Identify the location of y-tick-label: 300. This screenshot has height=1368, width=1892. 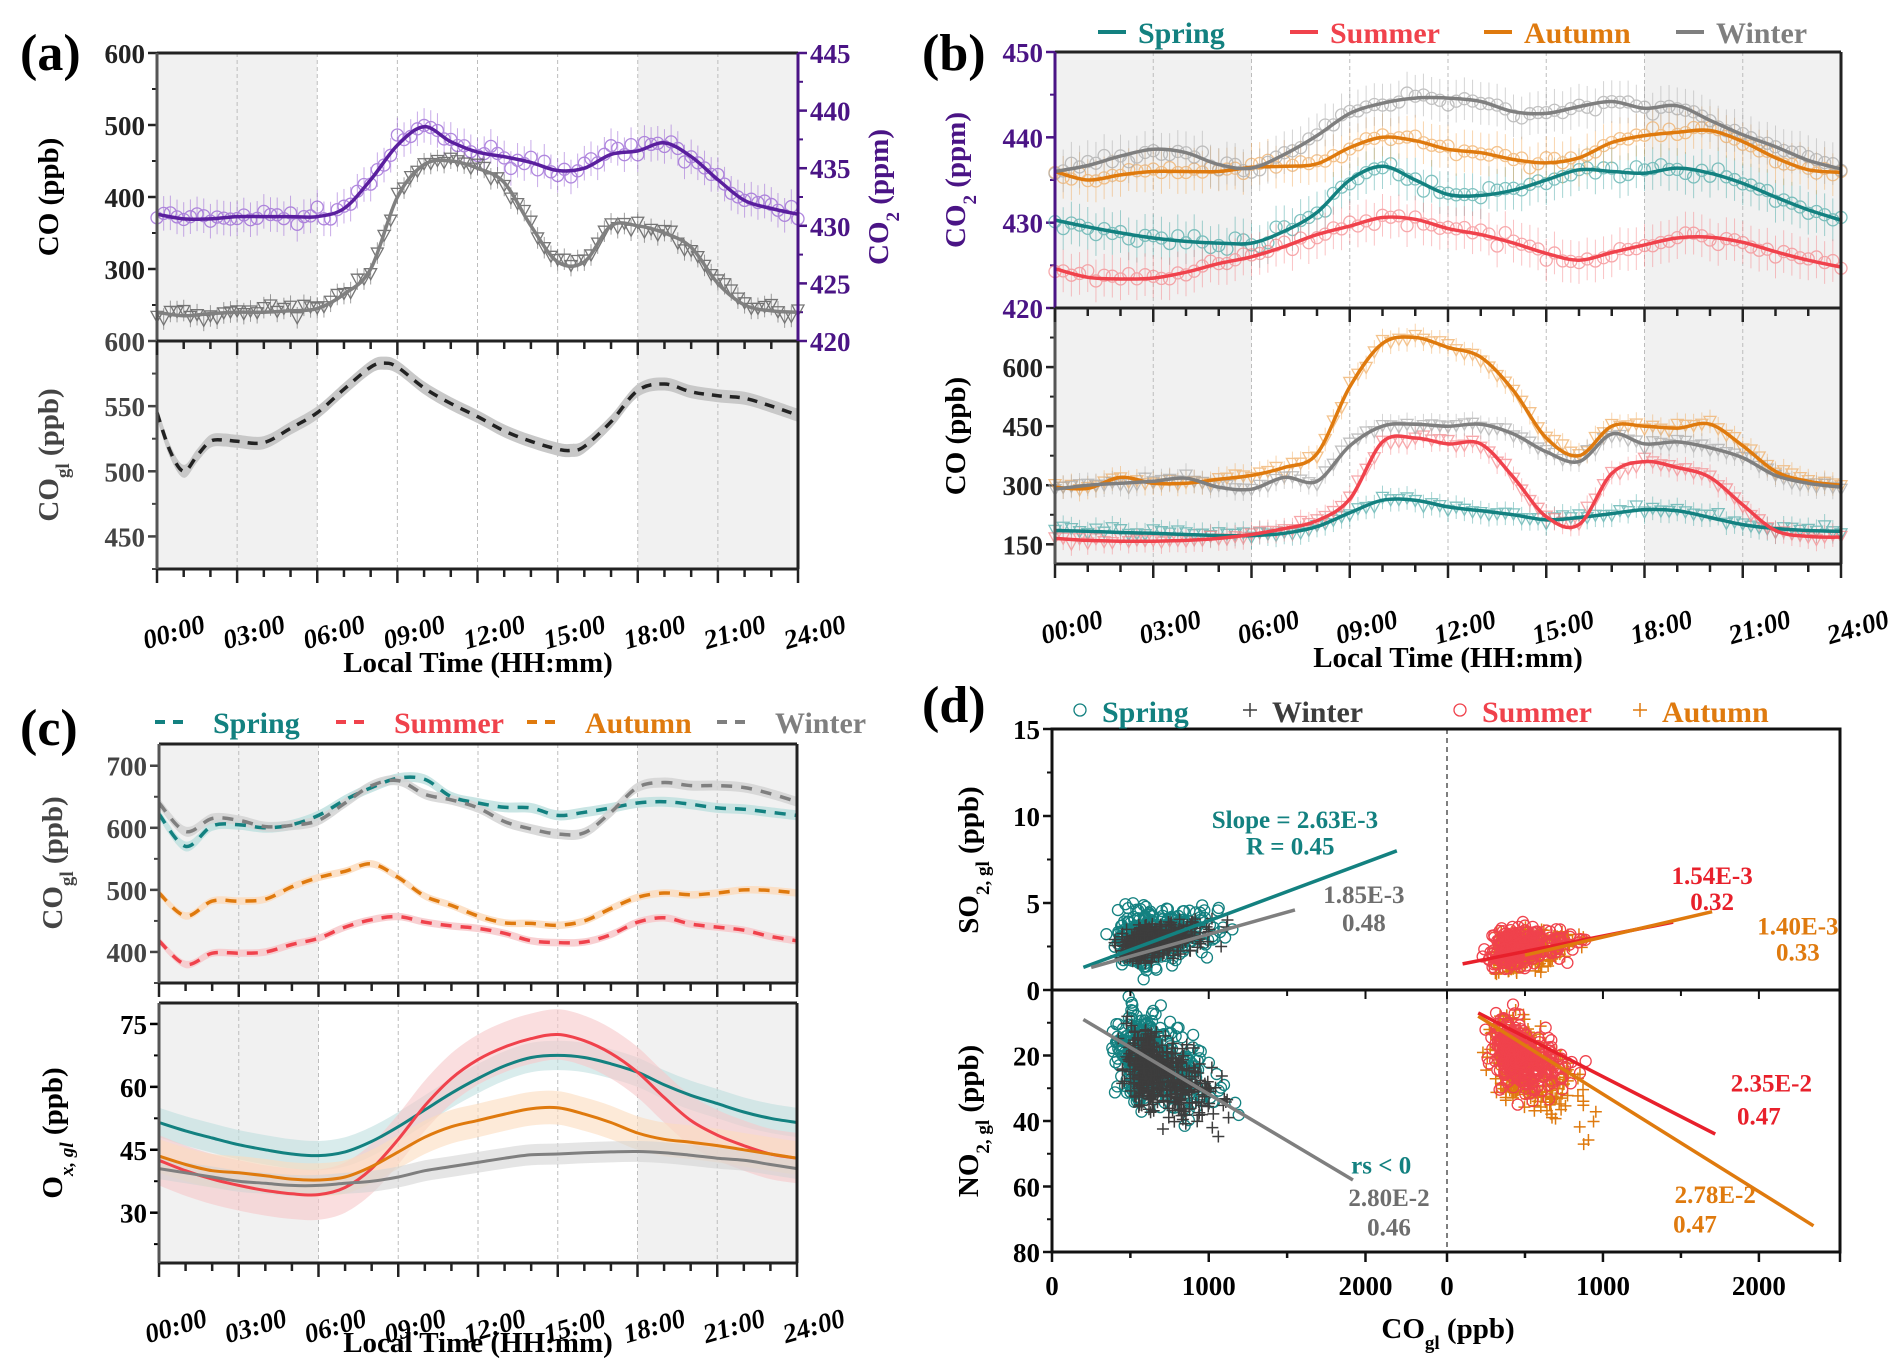
(1023, 486).